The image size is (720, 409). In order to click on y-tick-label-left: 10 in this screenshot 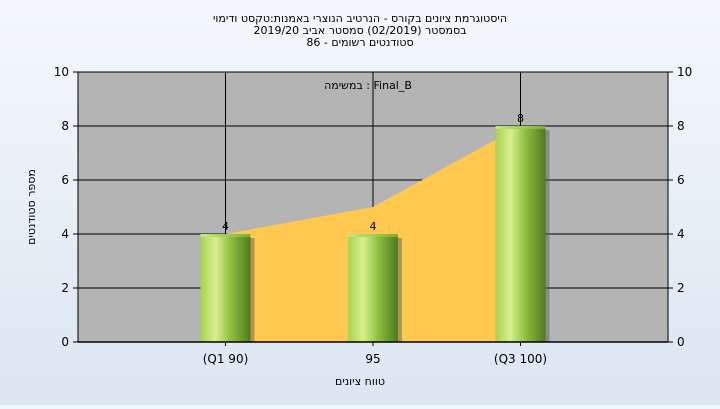, I will do `click(61, 72)`.